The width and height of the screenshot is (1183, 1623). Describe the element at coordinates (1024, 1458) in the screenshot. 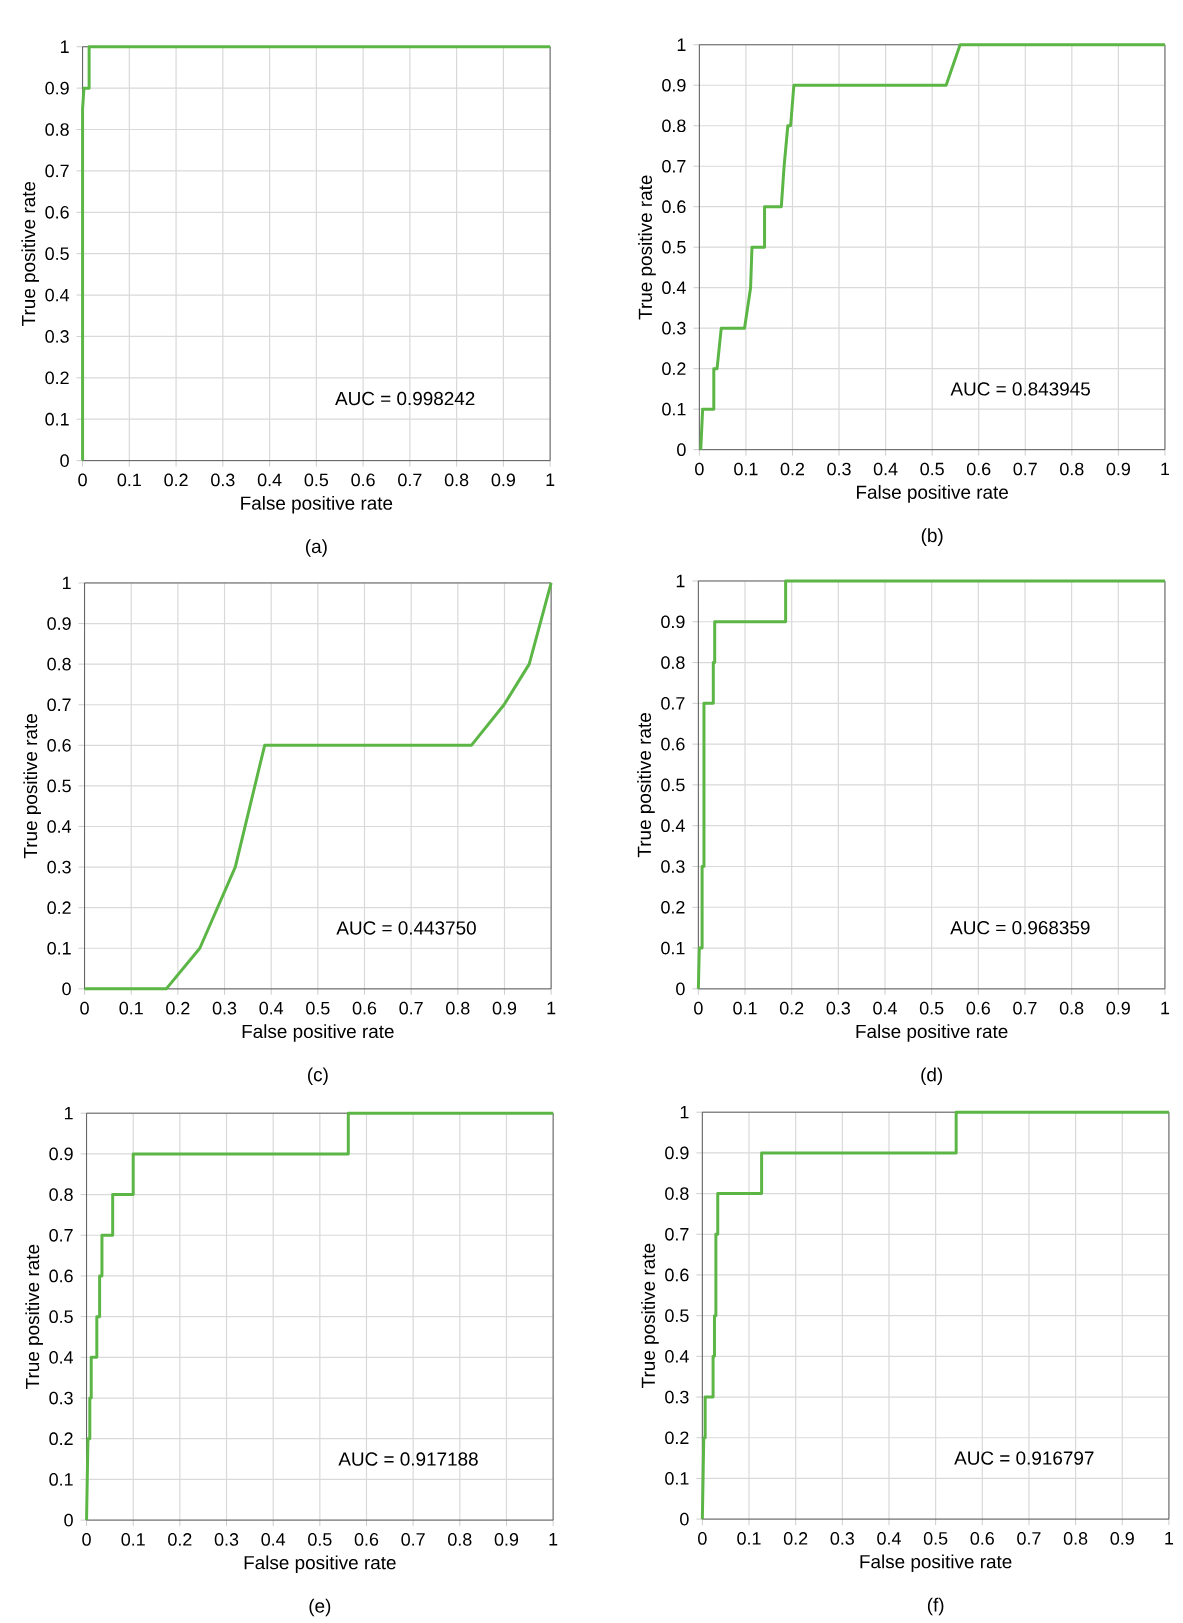

I see `annotation: AUC = 0.916797` at that location.